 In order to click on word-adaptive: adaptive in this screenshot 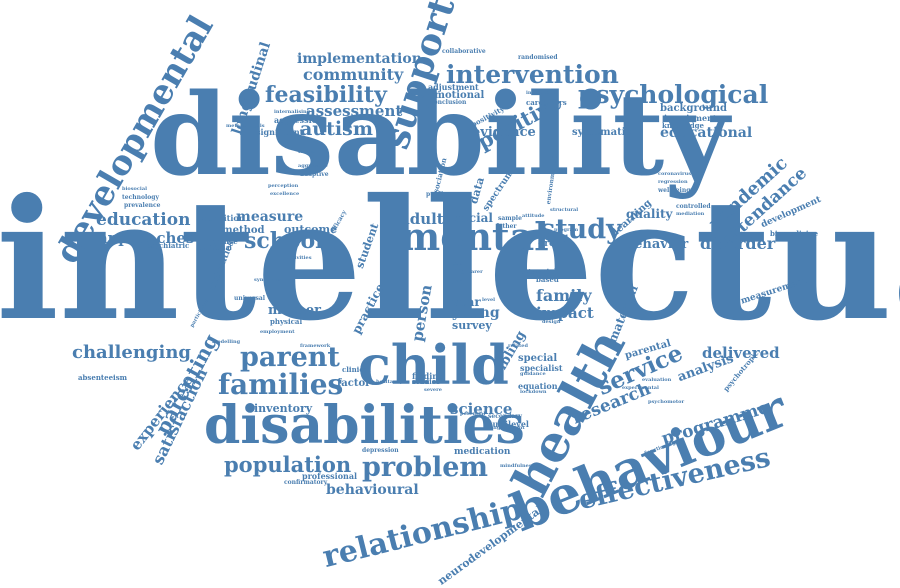, I will do `click(314, 174)`.